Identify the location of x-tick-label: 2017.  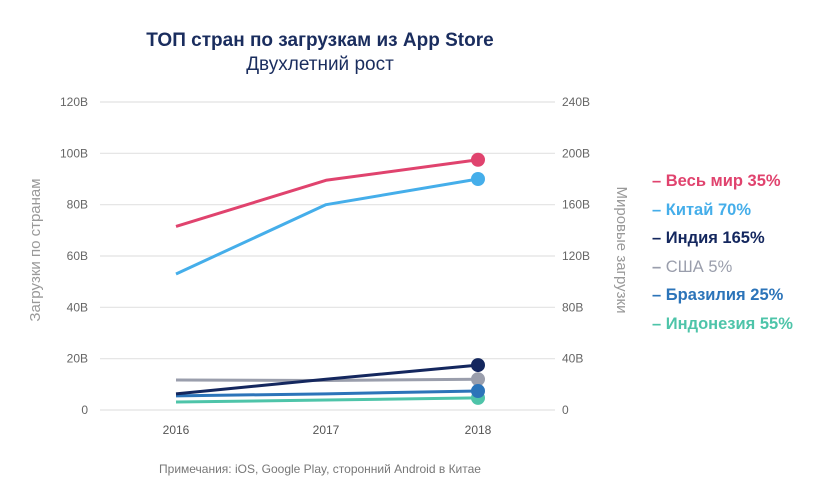
(326, 430).